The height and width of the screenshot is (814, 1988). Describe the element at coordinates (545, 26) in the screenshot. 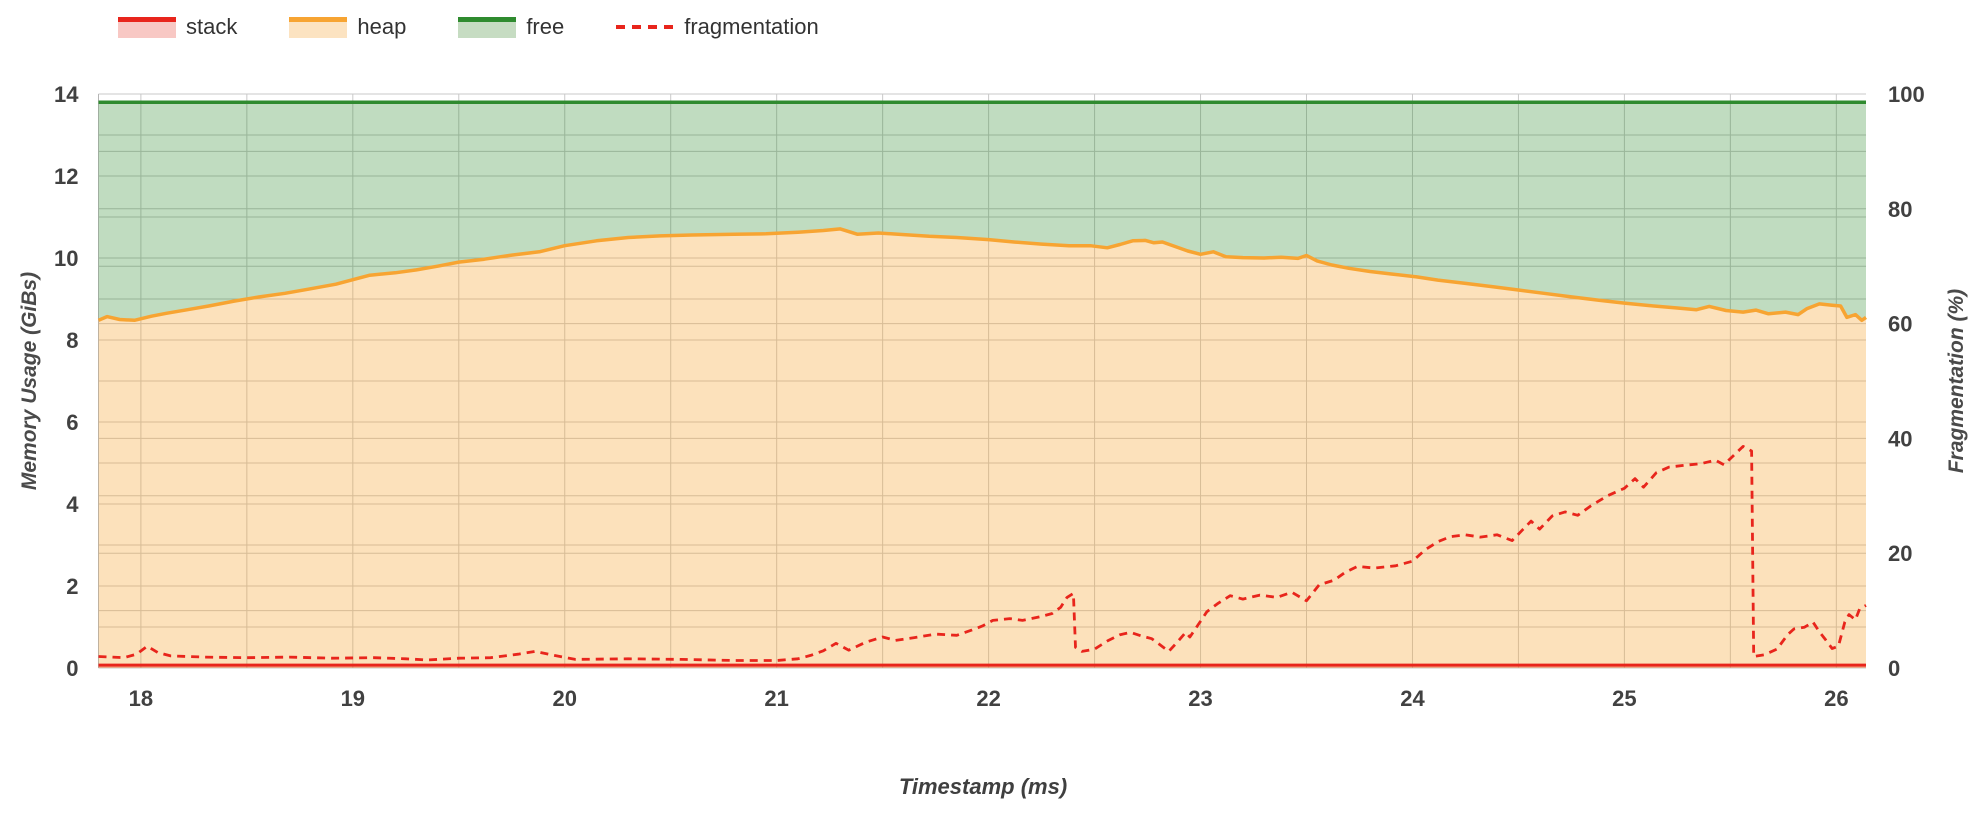

I see `legend-label: free` at that location.